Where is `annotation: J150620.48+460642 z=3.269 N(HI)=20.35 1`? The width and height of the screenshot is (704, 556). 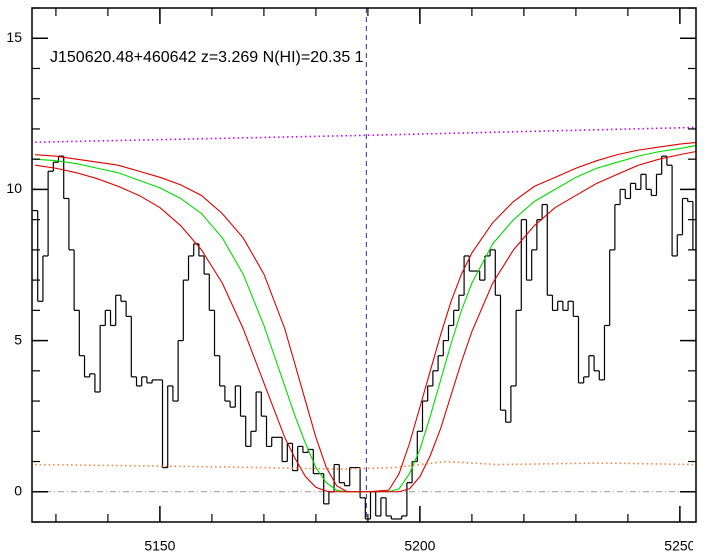
annotation: J150620.48+460642 z=3.269 N(HI)=20.35 1 is located at coordinates (207, 57).